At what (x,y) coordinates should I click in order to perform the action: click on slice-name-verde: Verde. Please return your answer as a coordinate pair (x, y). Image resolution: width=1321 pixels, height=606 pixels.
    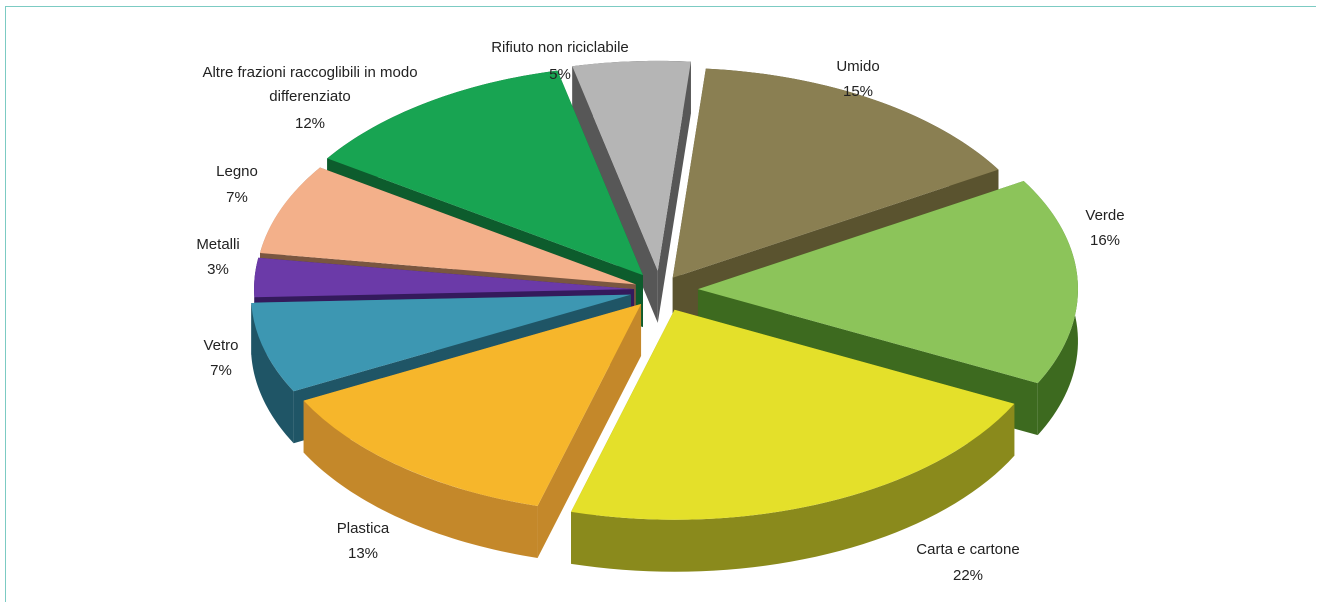
    Looking at the image, I should click on (1104, 215).